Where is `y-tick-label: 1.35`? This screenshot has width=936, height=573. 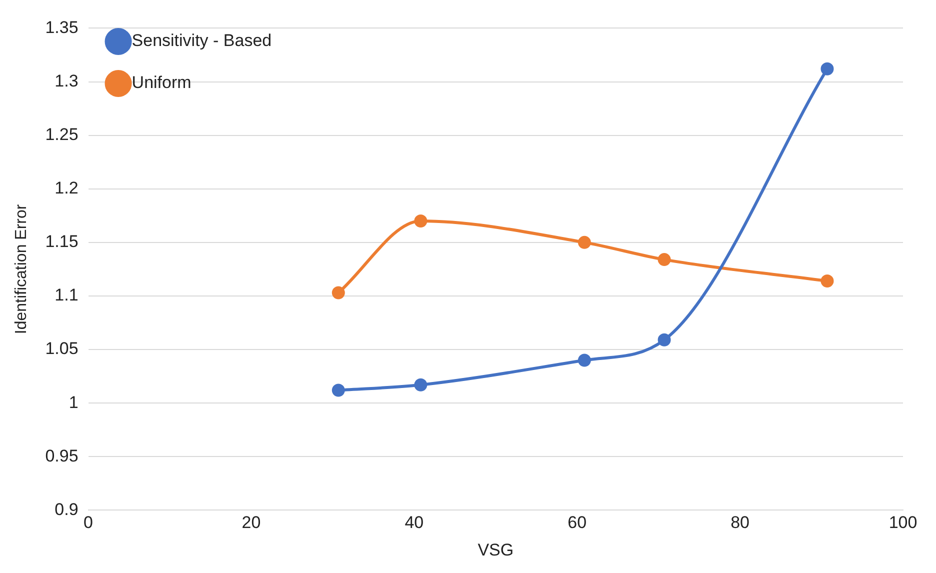
y-tick-label: 1.35 is located at coordinates (61, 27).